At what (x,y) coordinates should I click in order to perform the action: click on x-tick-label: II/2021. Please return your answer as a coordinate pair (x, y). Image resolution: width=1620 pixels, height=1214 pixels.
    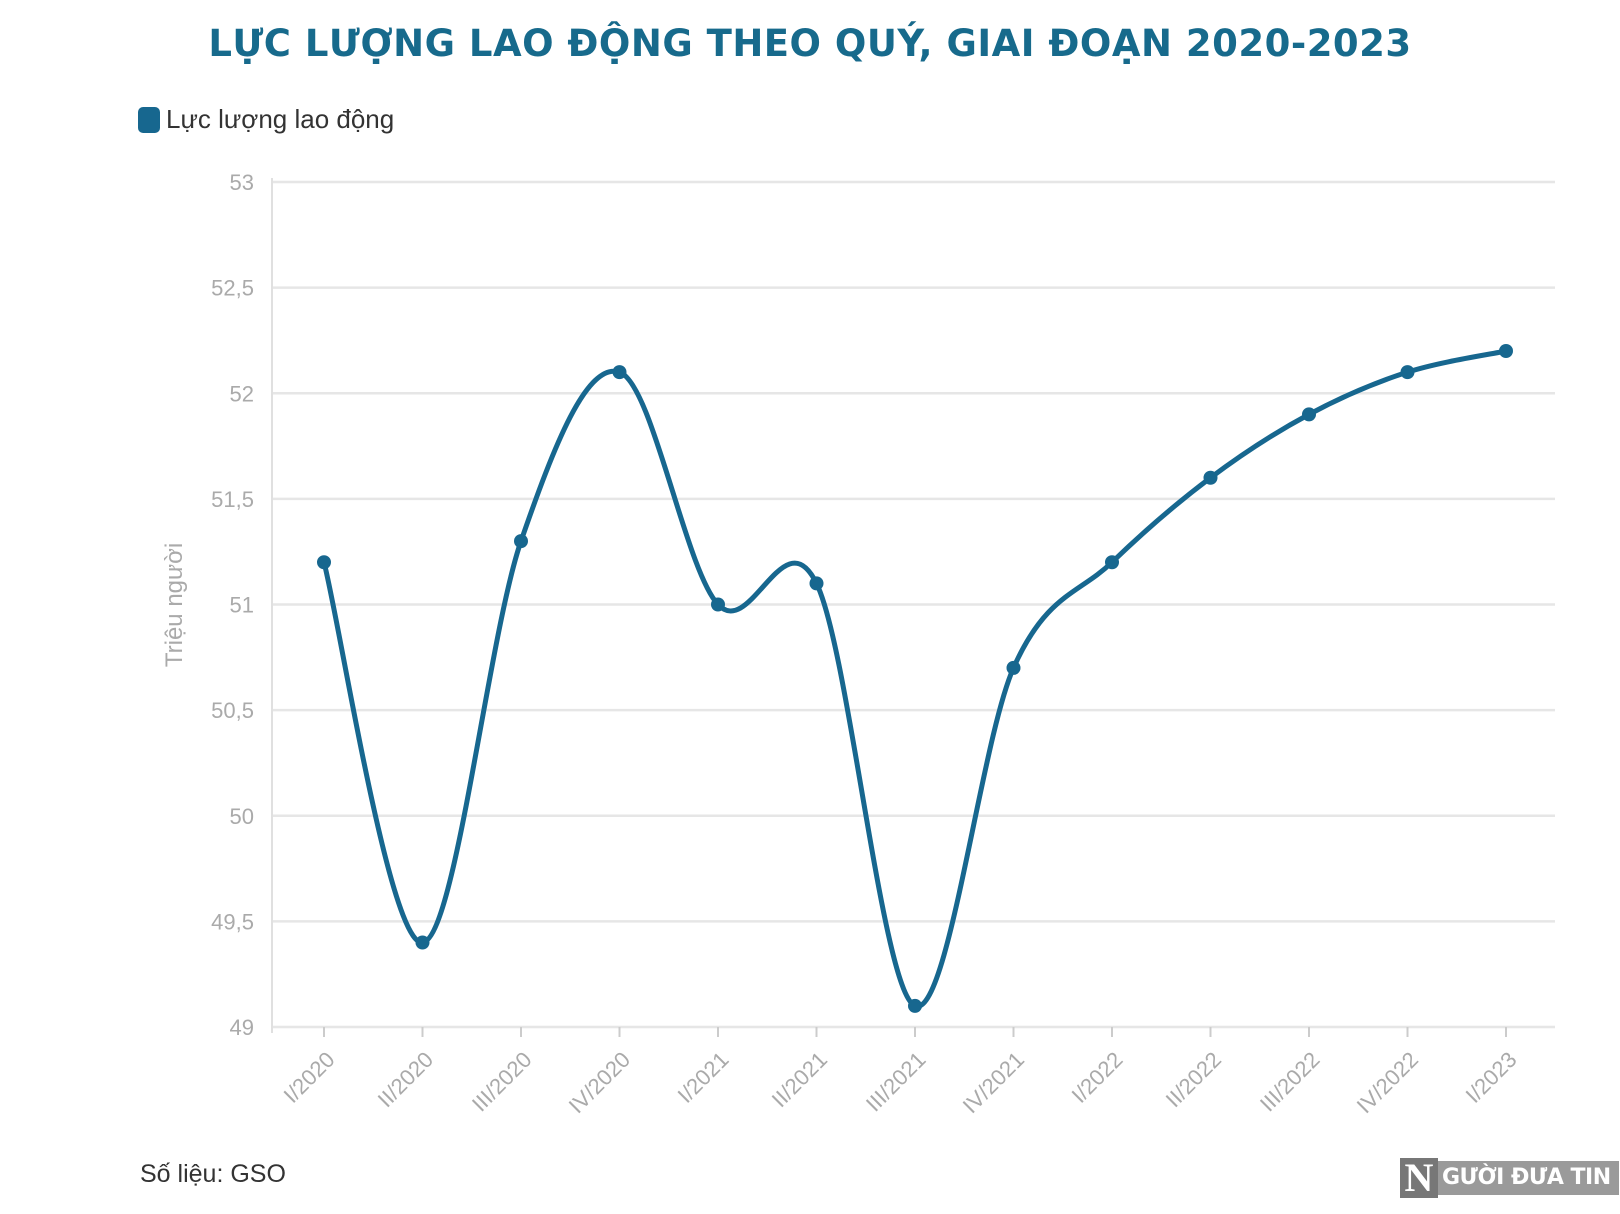
    Looking at the image, I should click on (799, 1079).